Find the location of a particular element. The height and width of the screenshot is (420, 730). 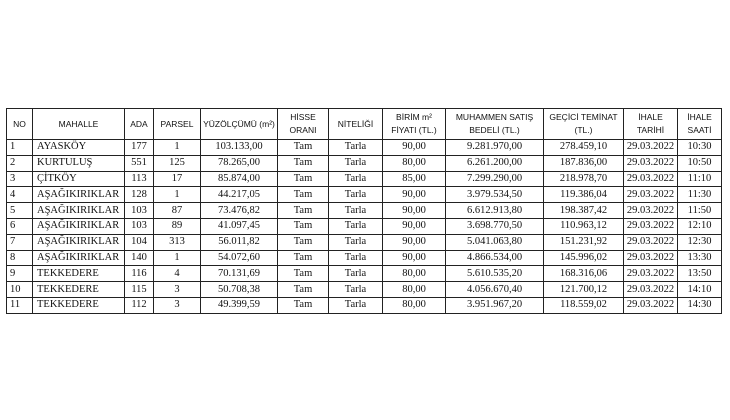

cell-gecici-teminat: 187.836,00 is located at coordinates (583, 163).